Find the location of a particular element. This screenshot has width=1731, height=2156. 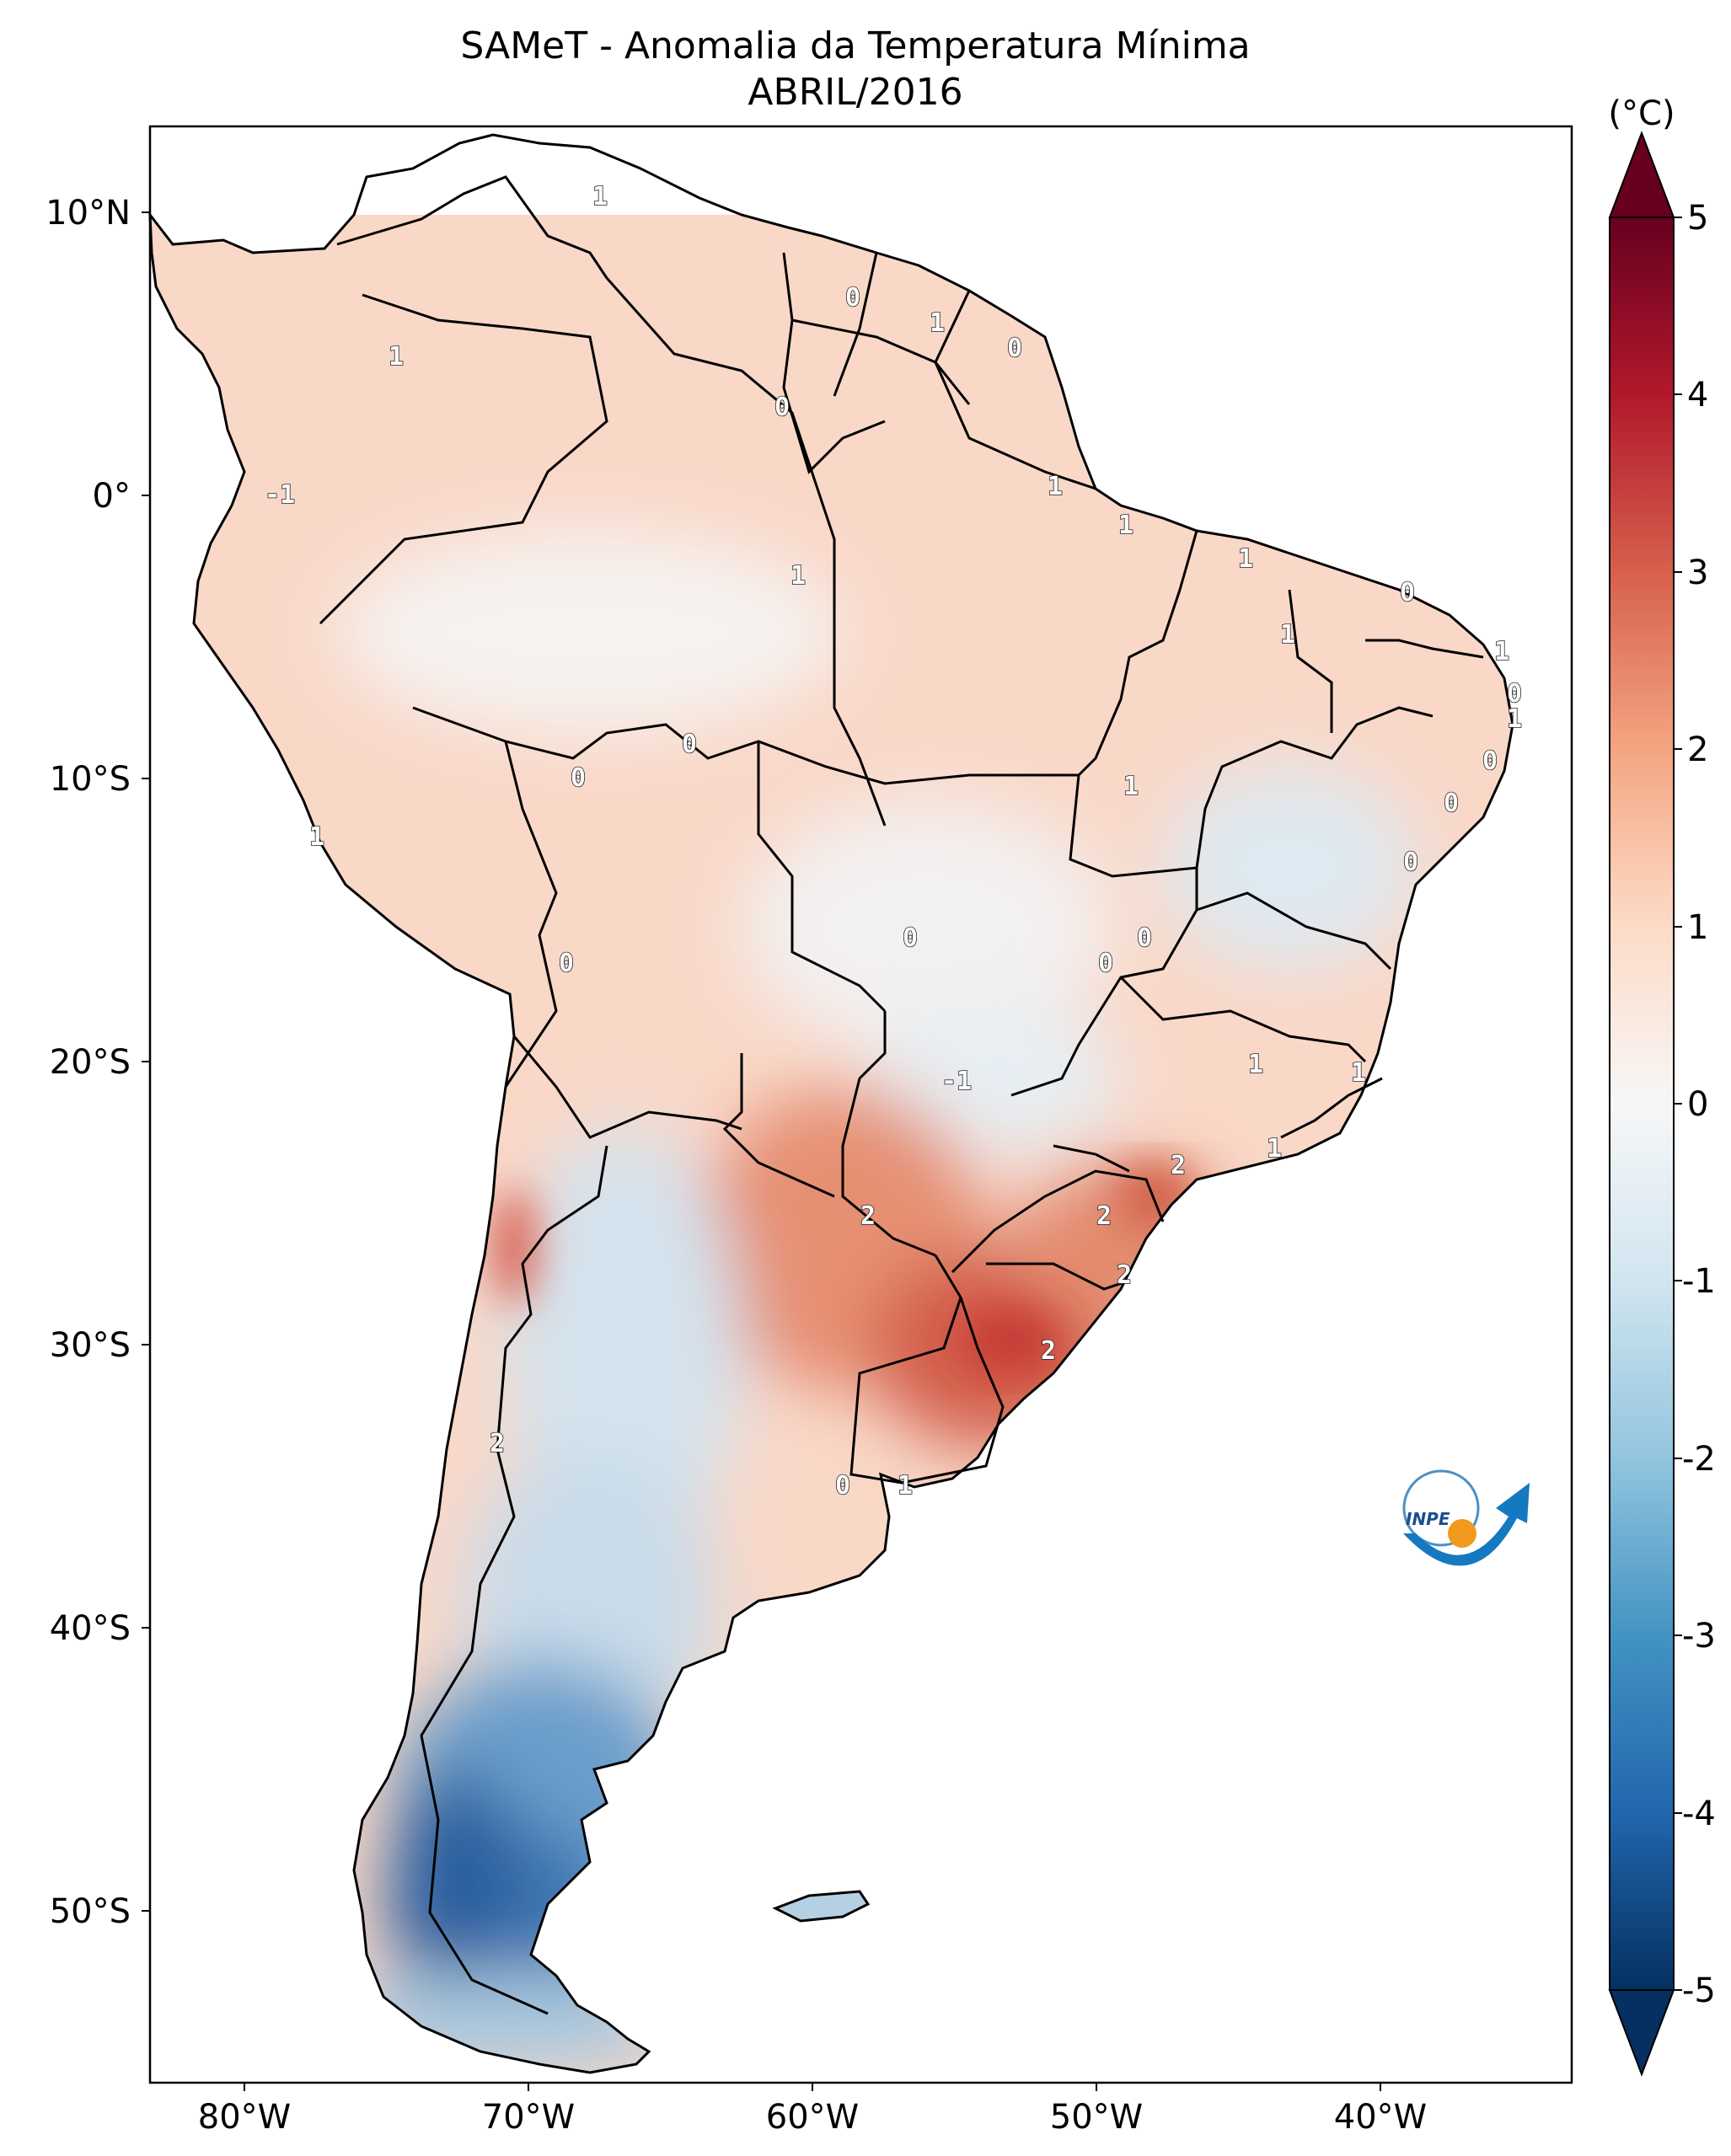

colorbar-tick-label: -1 is located at coordinates (1699, 1281).